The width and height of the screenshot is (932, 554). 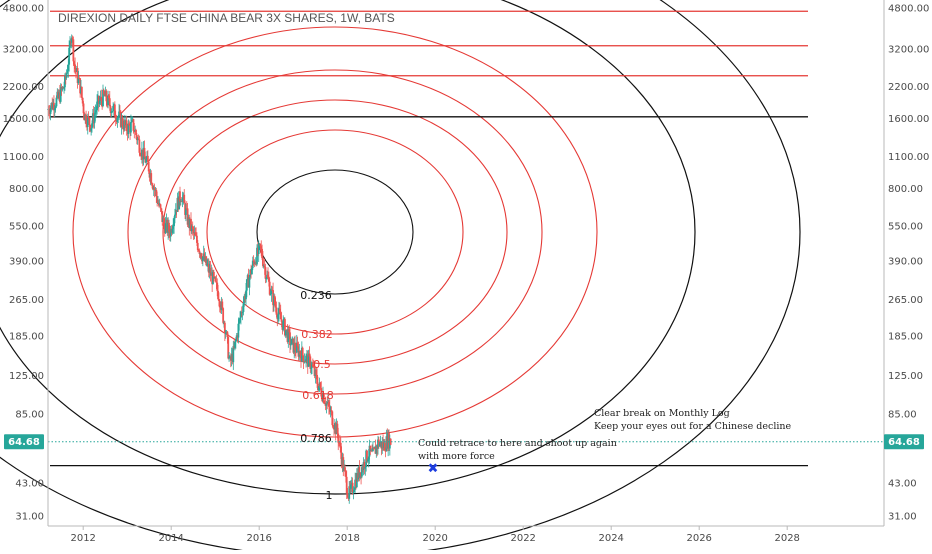 I want to click on y-tick-label-left: 4800.00, so click(x=23, y=9).